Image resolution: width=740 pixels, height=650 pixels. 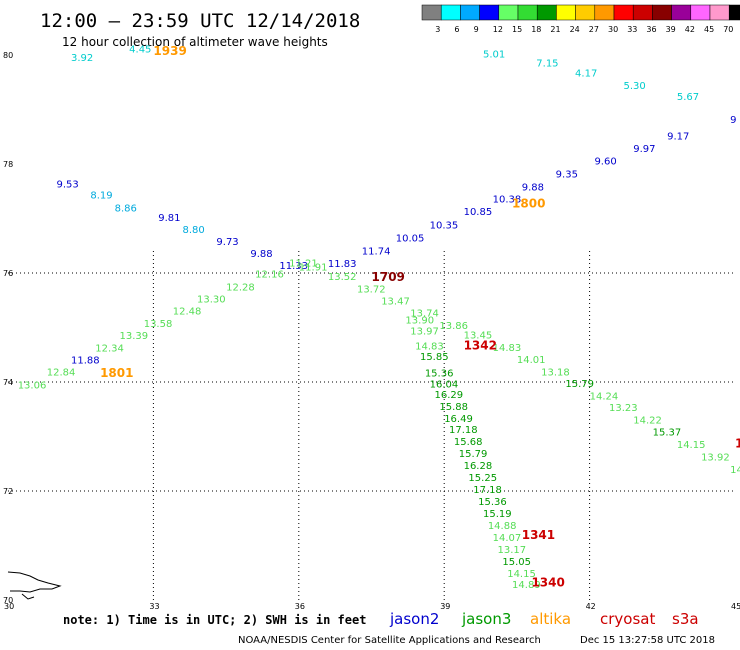 What do you see at coordinates (644, 149) in the screenshot?
I see `swh-point: 9.97` at bounding box center [644, 149].